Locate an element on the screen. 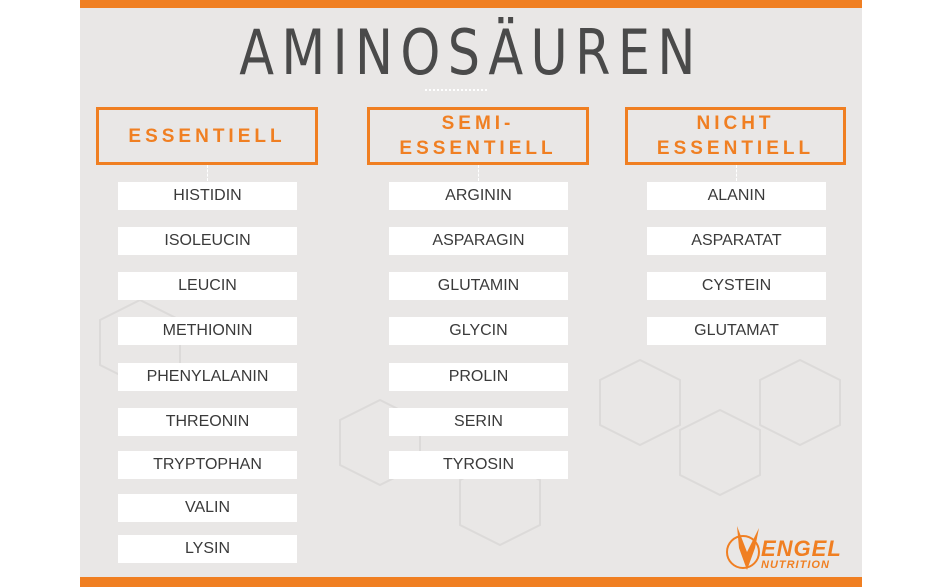 The width and height of the screenshot is (940, 587). winged-angel-icon is located at coordinates (743, 548).